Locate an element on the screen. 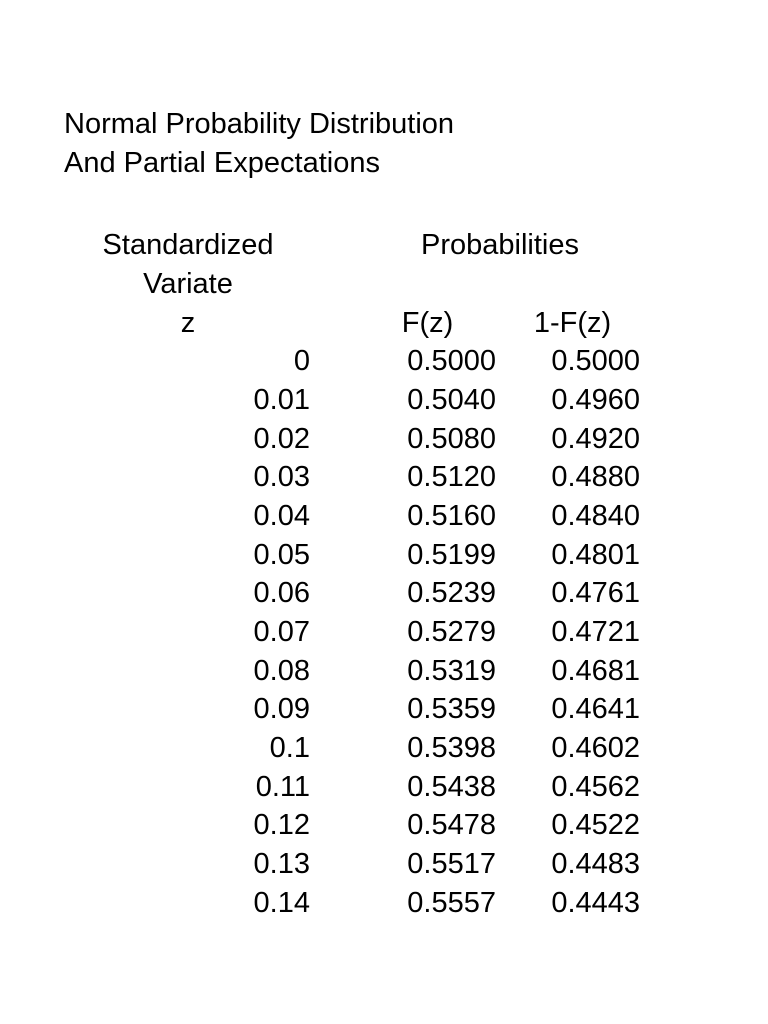 This screenshot has width=768, height=1024. one-minus-fz-value-cell: 0.4443 is located at coordinates (596, 902).